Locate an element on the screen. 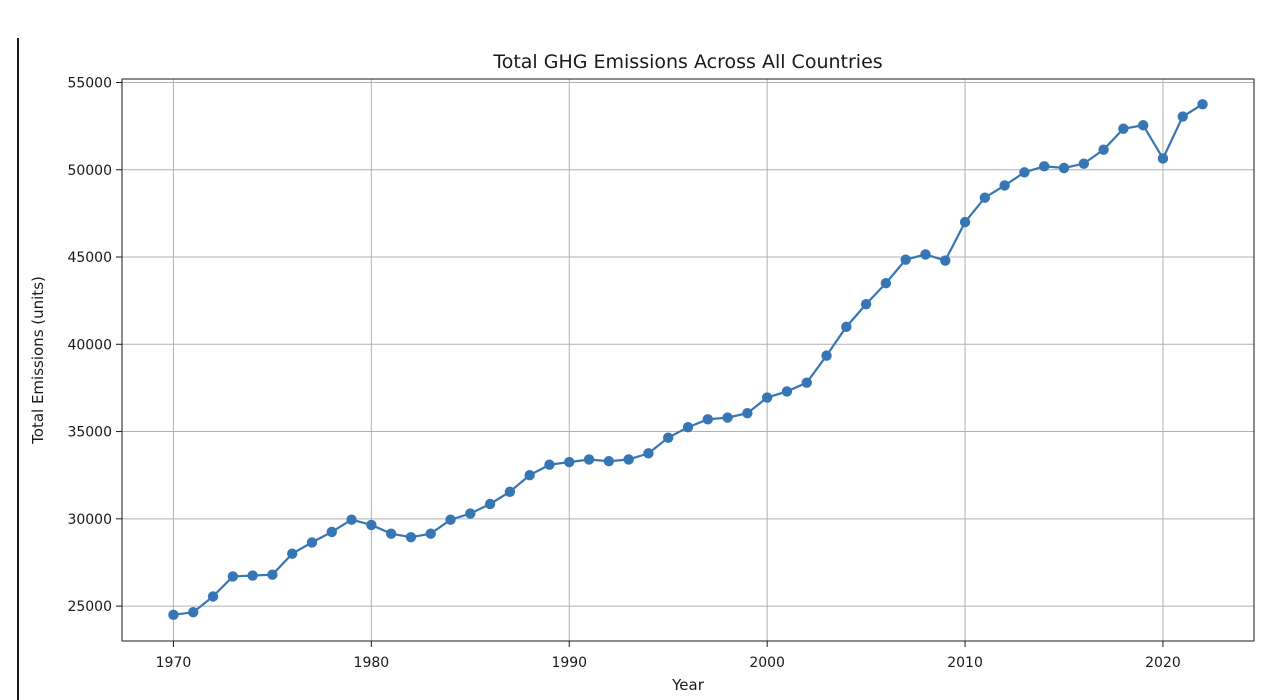 The image size is (1280, 700). y-tick-label: 30000 is located at coordinates (89, 520).